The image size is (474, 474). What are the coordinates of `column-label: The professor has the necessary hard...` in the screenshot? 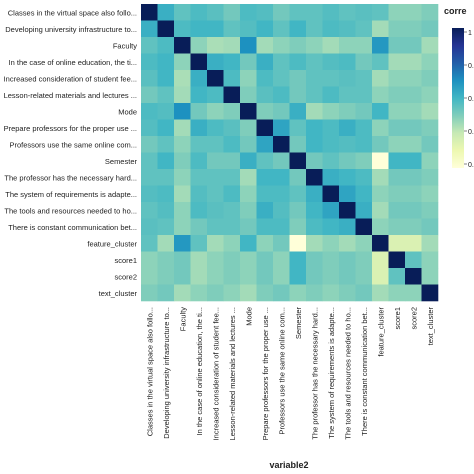 It's located at (314, 373).